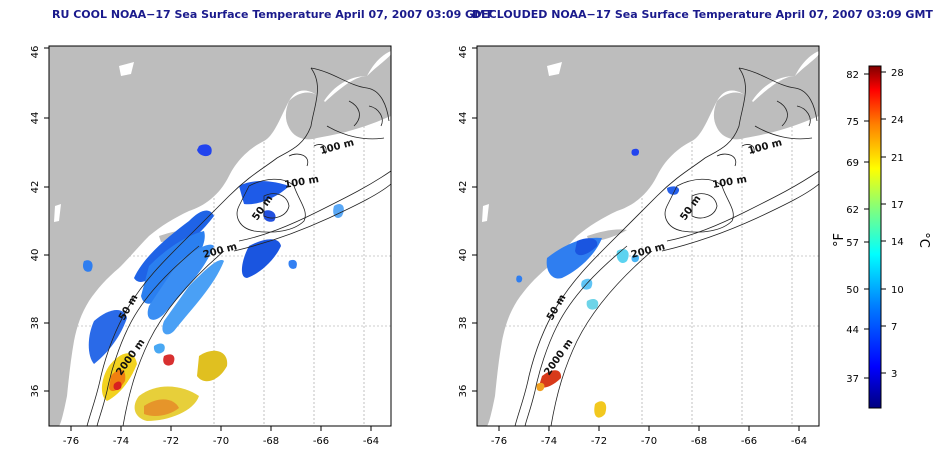  I want to click on c-tick: 7, so click(894, 327).